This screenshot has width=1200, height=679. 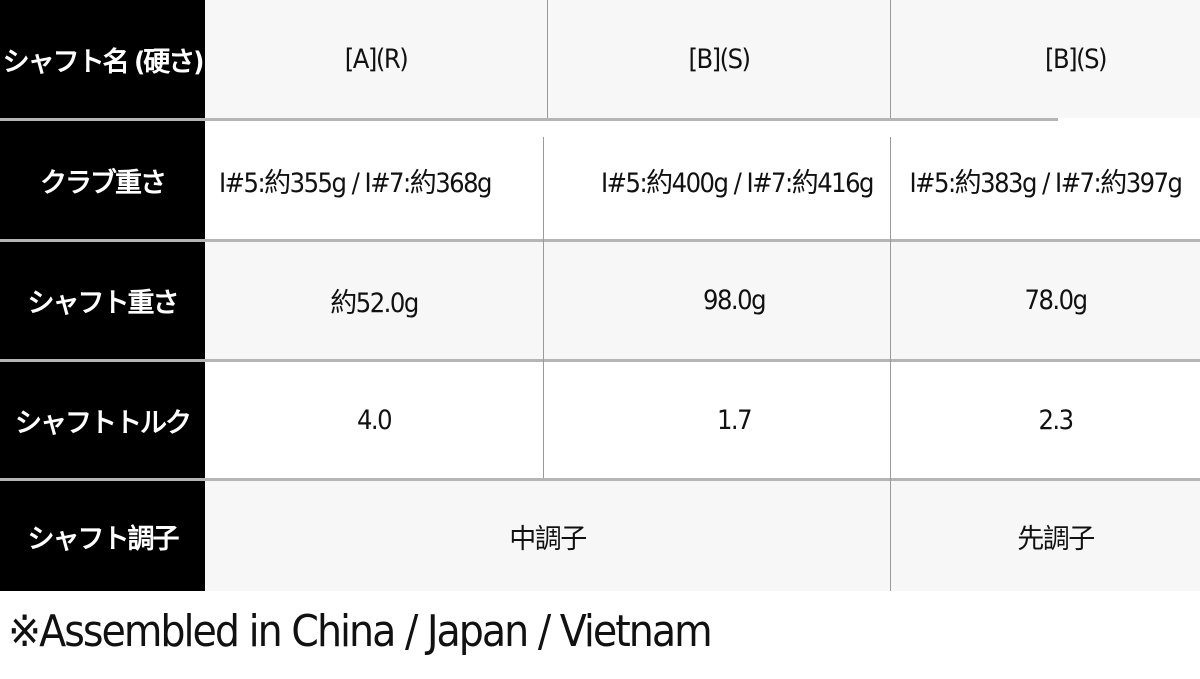 What do you see at coordinates (381, 180) in the screenshot?
I see `cell-a: I#5:約355g / I#7:約368g` at bounding box center [381, 180].